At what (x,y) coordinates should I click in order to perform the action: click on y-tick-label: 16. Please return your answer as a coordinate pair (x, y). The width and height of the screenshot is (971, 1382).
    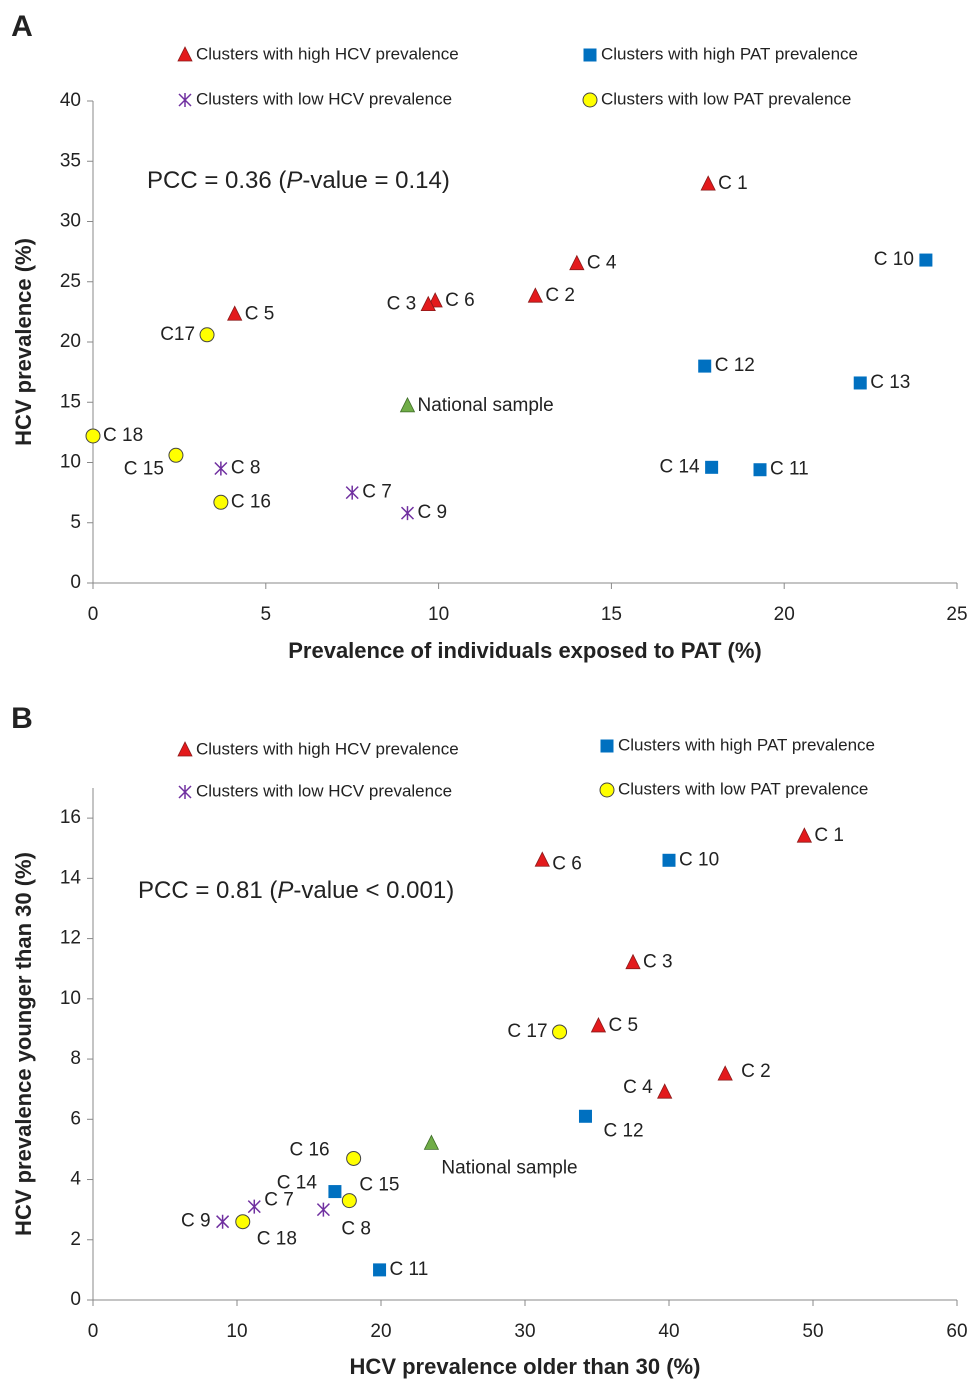
    Looking at the image, I should click on (70, 817).